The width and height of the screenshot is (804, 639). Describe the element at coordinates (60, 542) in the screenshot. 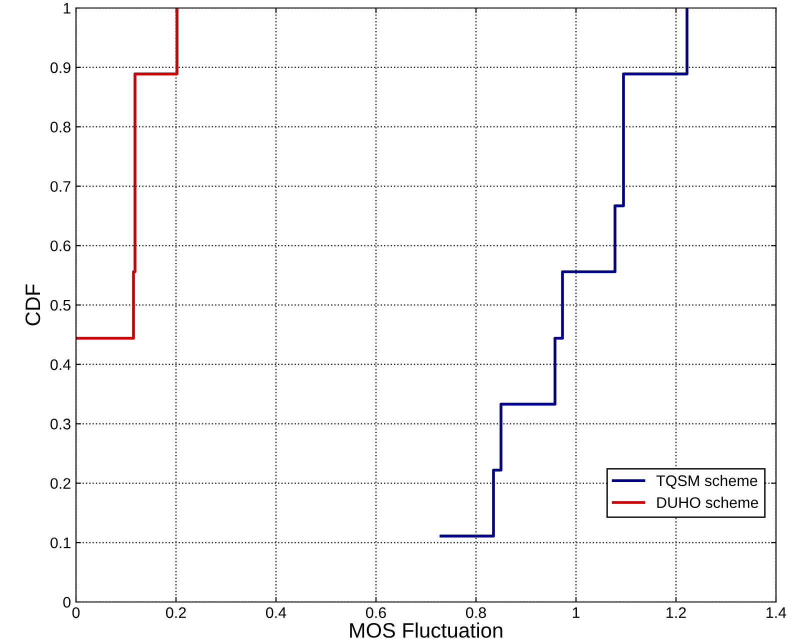

I see `y-tick-label: 0.1` at that location.